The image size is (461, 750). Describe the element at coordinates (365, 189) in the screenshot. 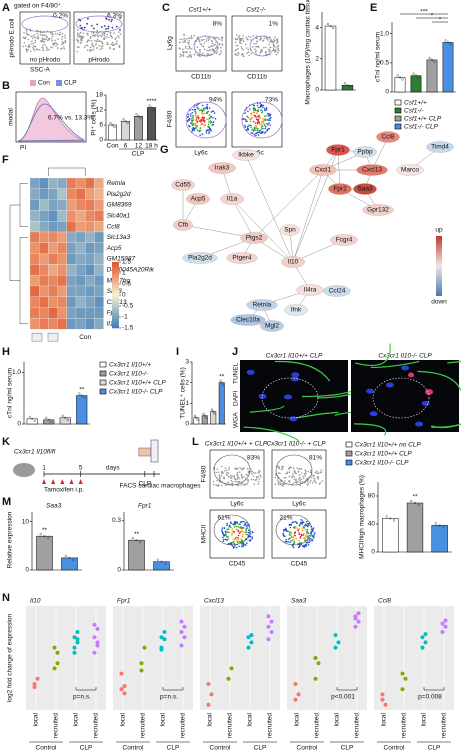

I see `node-label: Saa3` at that location.